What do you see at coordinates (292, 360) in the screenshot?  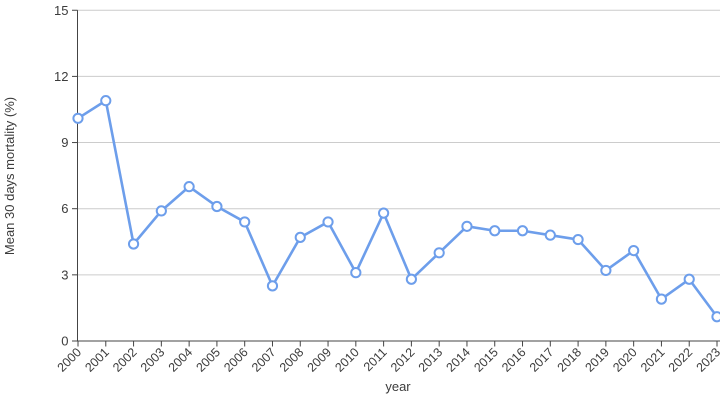 I see `x-tick-label: 2008` at bounding box center [292, 360].